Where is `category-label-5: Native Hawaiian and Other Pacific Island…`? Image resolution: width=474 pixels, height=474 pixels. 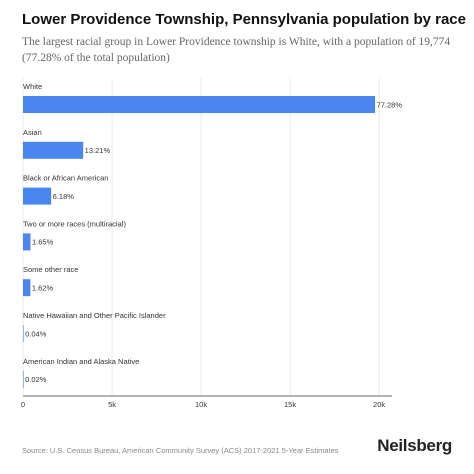
category-label-5: Native Hawaiian and Other Pacific Island… is located at coordinates (94, 315).